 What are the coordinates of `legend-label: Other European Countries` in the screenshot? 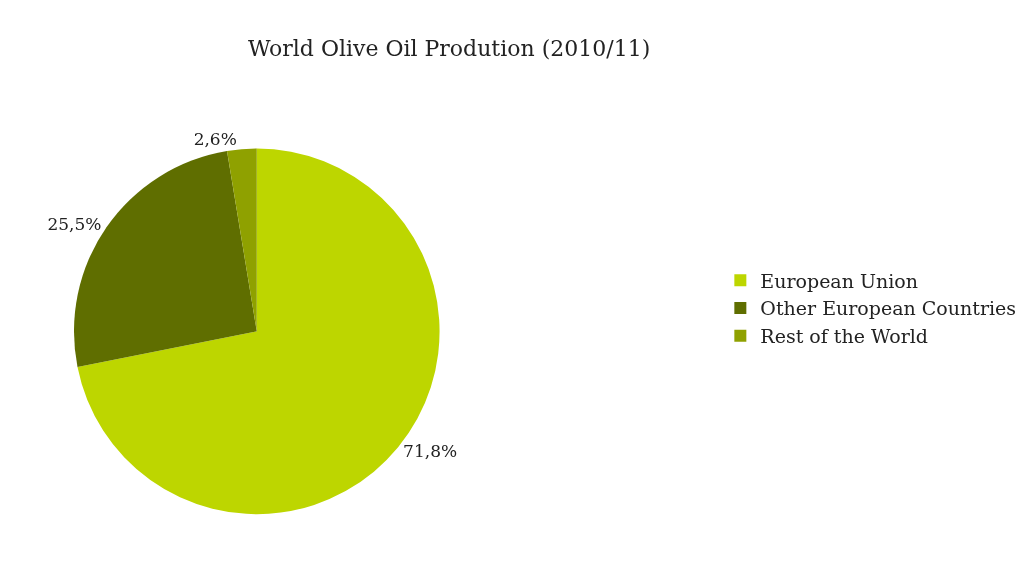 It's located at (888, 308).